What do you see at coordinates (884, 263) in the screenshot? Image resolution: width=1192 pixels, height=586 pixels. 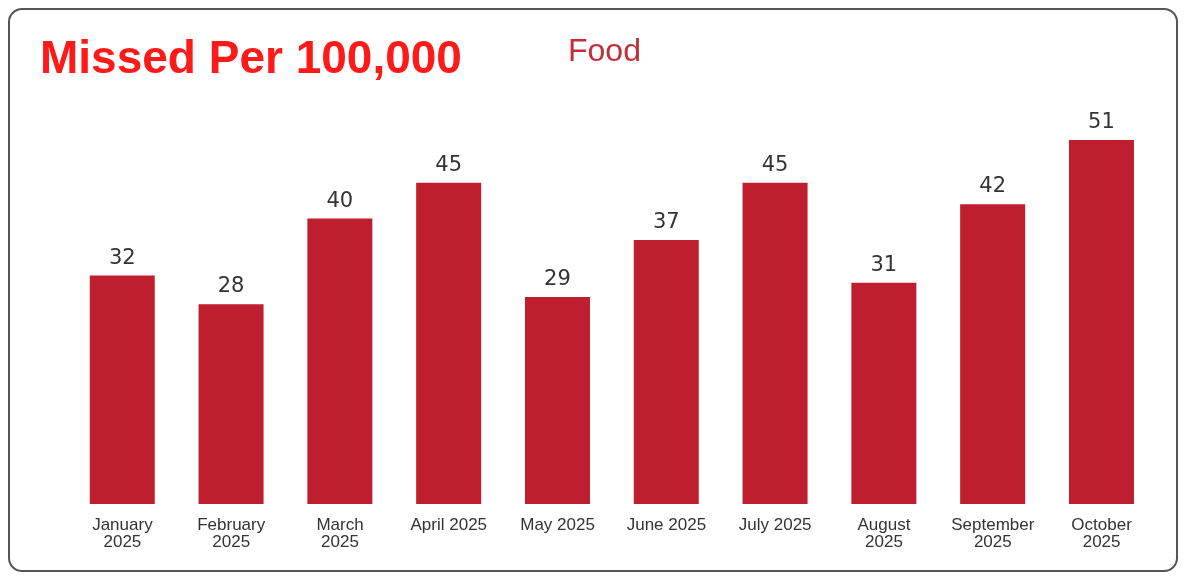 I see `data-label: 31` at bounding box center [884, 263].